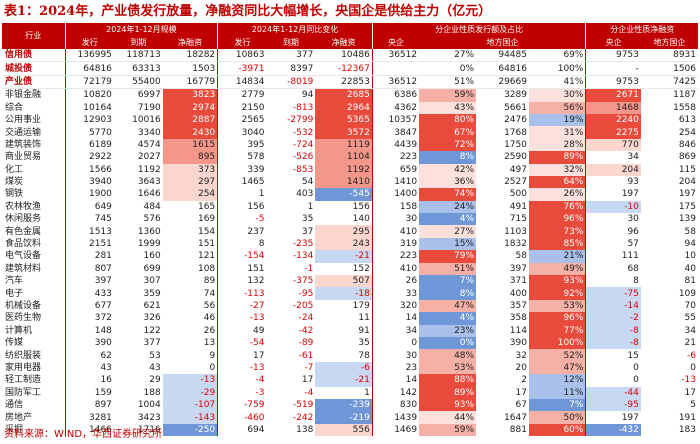  Describe the element at coordinates (254, 293) in the screenshot. I see `cell-value: -113` at that location.